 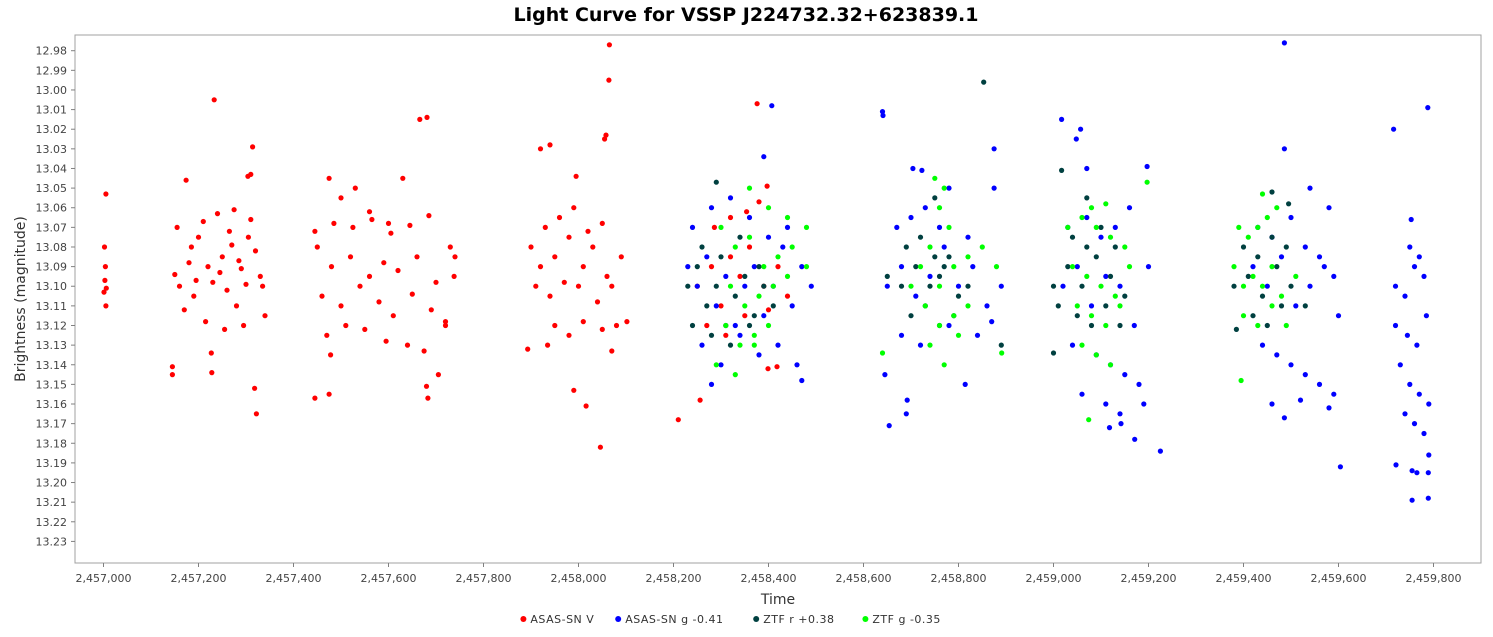 What do you see at coordinates (52, 384) in the screenshot?
I see `y-tick-label: 13.15` at bounding box center [52, 384].